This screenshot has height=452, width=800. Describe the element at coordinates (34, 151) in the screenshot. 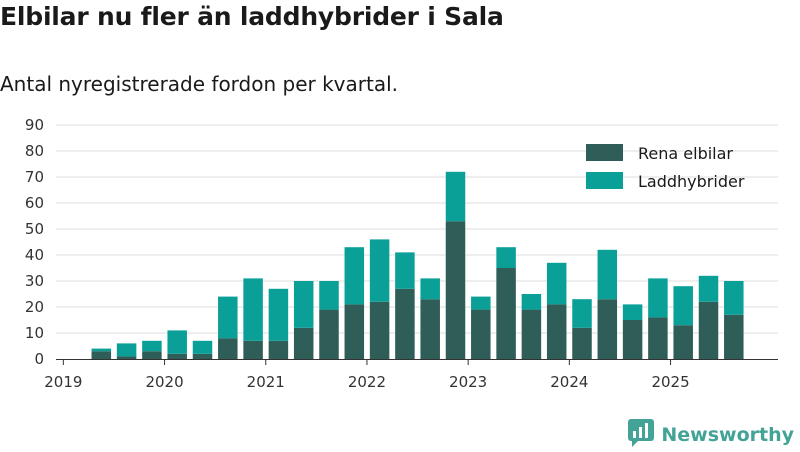

I see `y-tick-label: 80` at that location.